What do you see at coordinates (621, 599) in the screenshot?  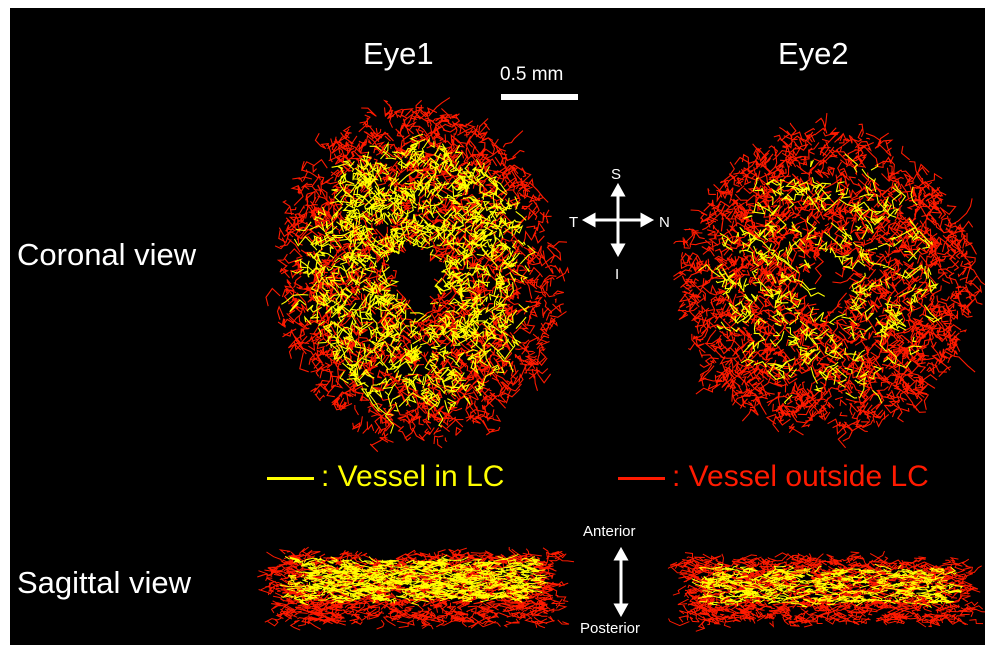 I see `arrow-posterior-icon` at bounding box center [621, 599].